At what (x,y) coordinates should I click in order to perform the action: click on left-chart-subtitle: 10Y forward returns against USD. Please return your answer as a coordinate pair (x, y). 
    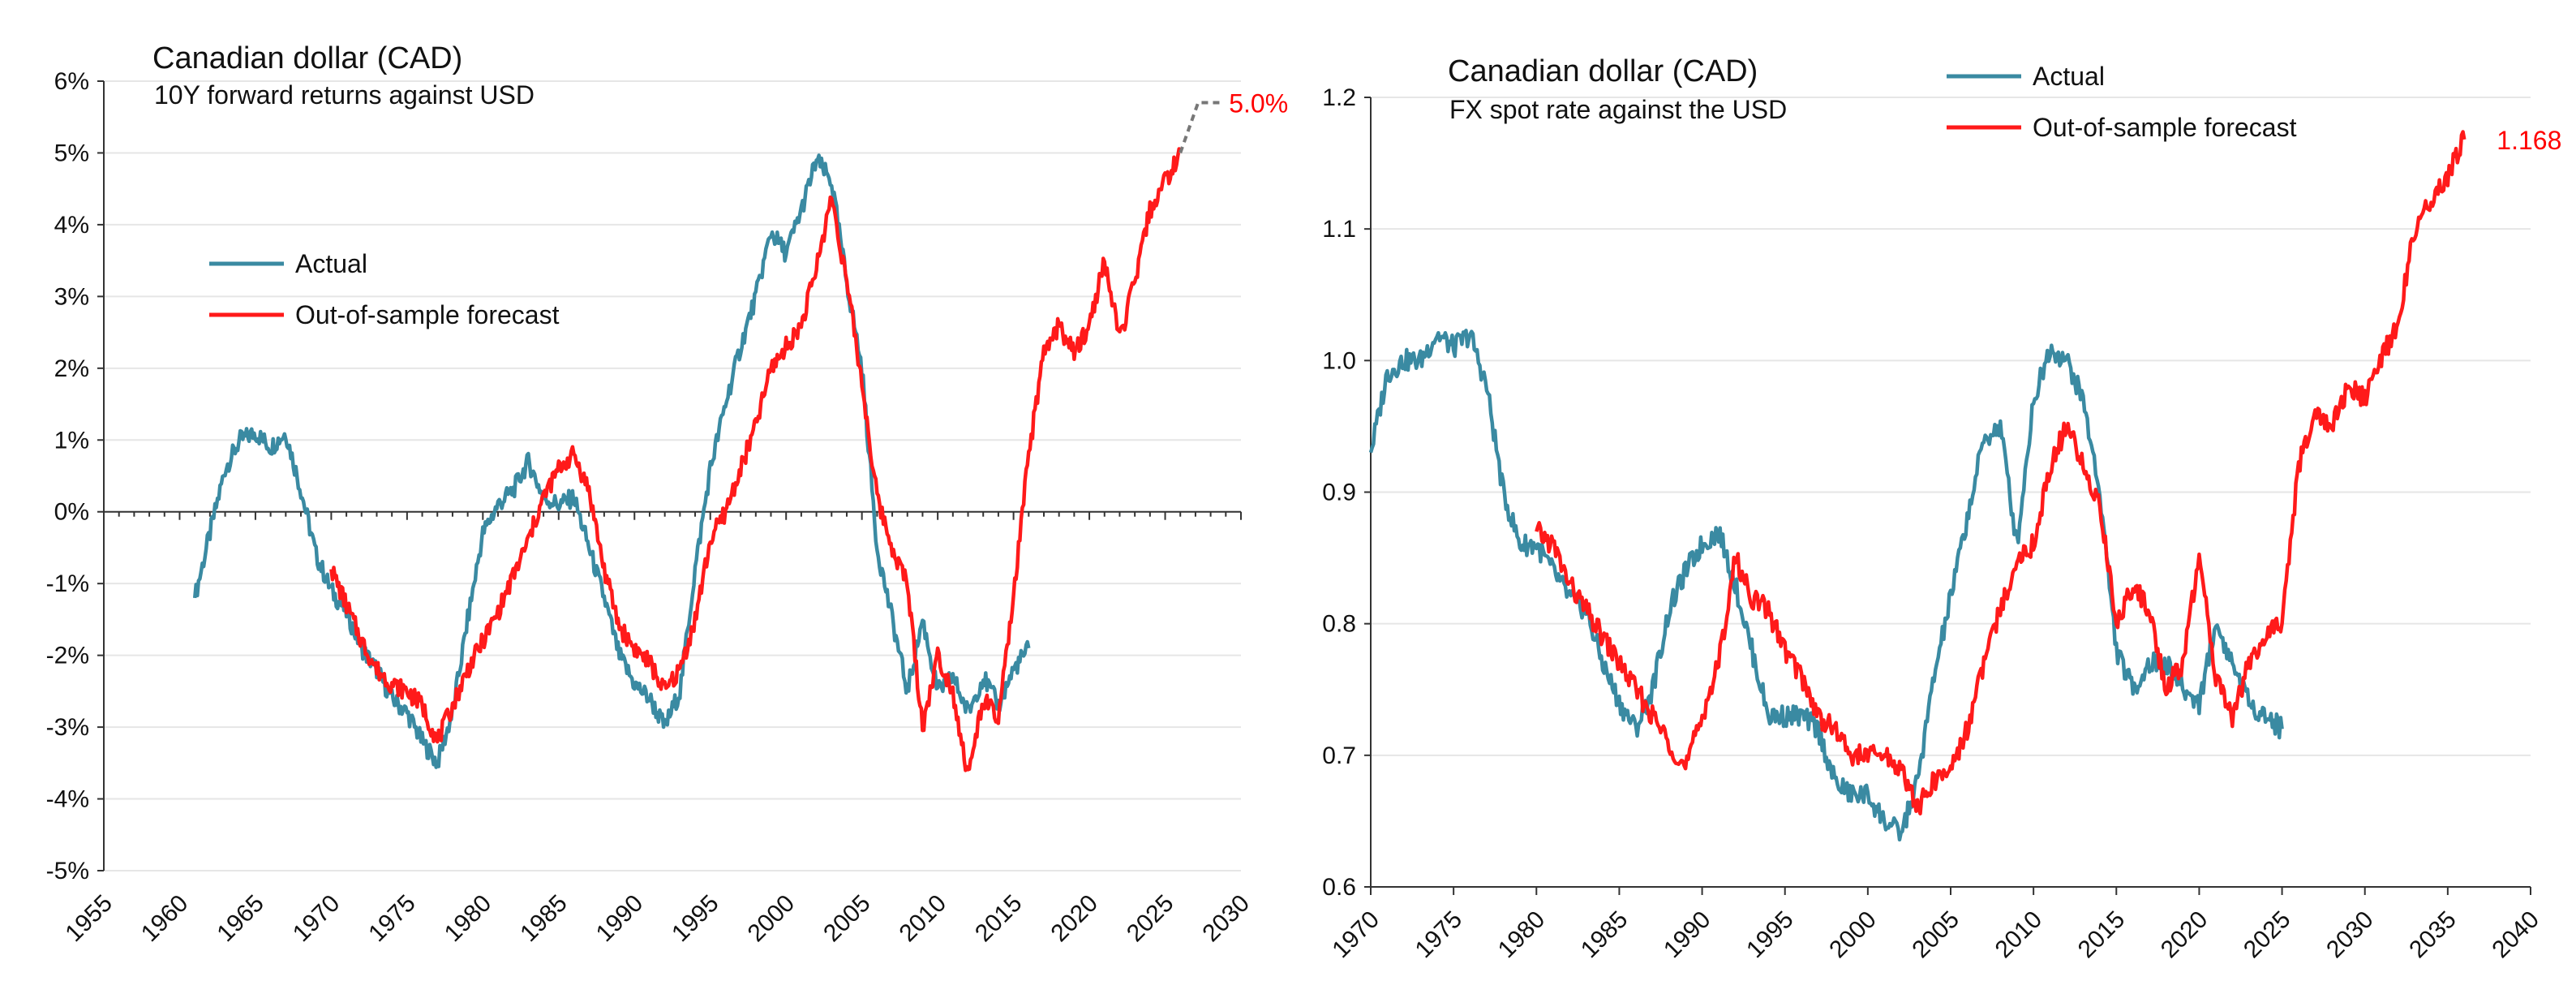
    Looking at the image, I should click on (344, 95).